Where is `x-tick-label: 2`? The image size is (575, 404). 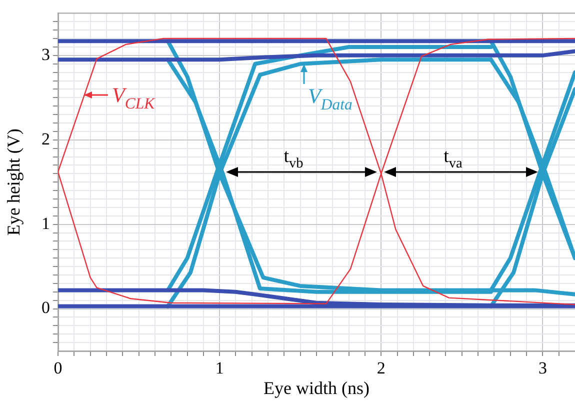 x-tick-label: 2 is located at coordinates (381, 368).